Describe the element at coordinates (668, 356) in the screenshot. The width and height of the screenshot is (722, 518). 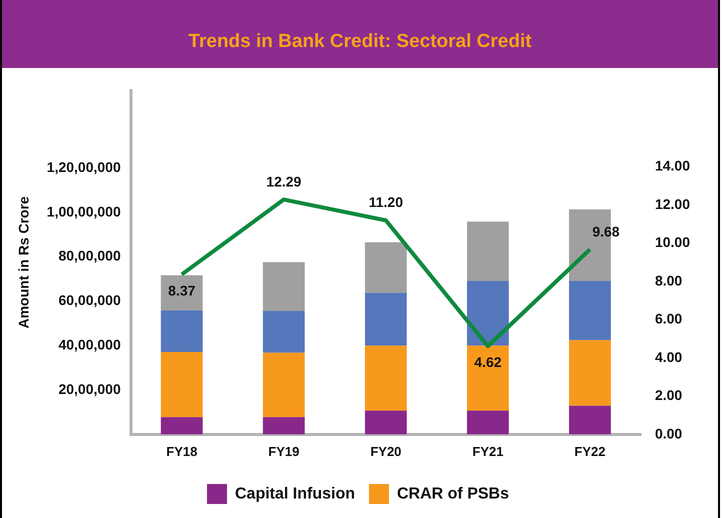
I see `y2-tick-label: 4.00` at that location.